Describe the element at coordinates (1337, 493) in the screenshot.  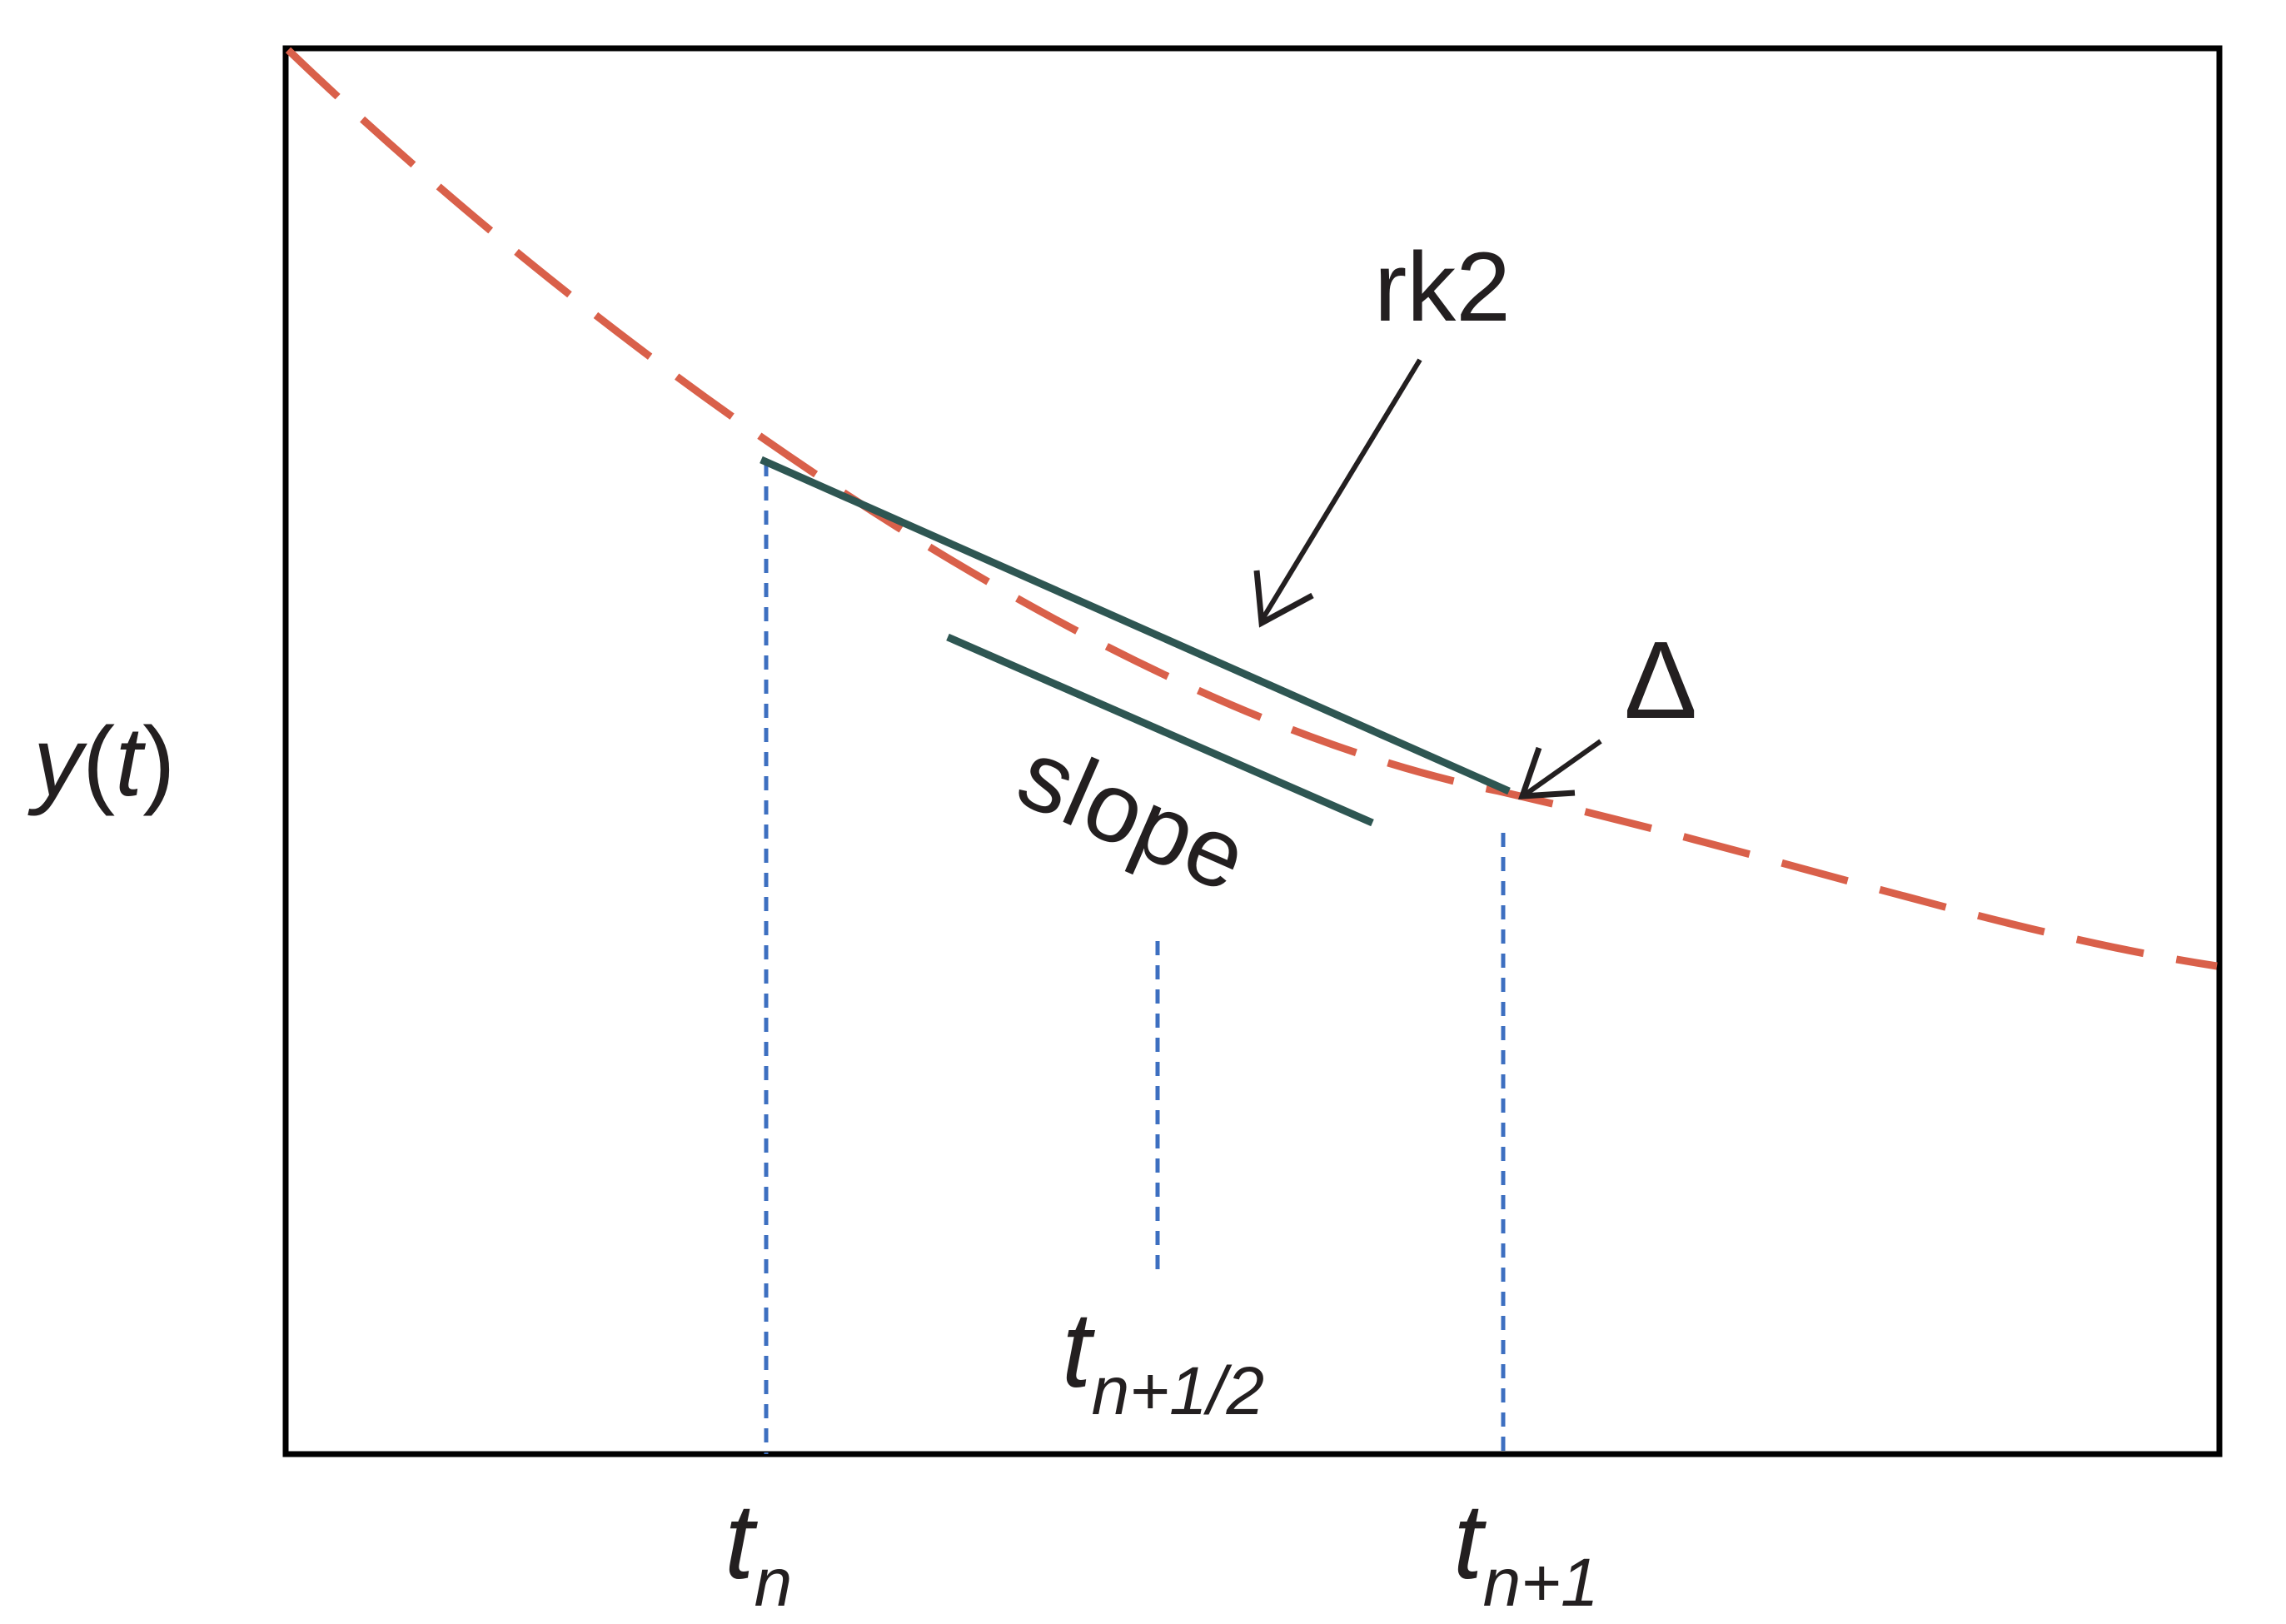
I see `rk2-arrow` at that location.